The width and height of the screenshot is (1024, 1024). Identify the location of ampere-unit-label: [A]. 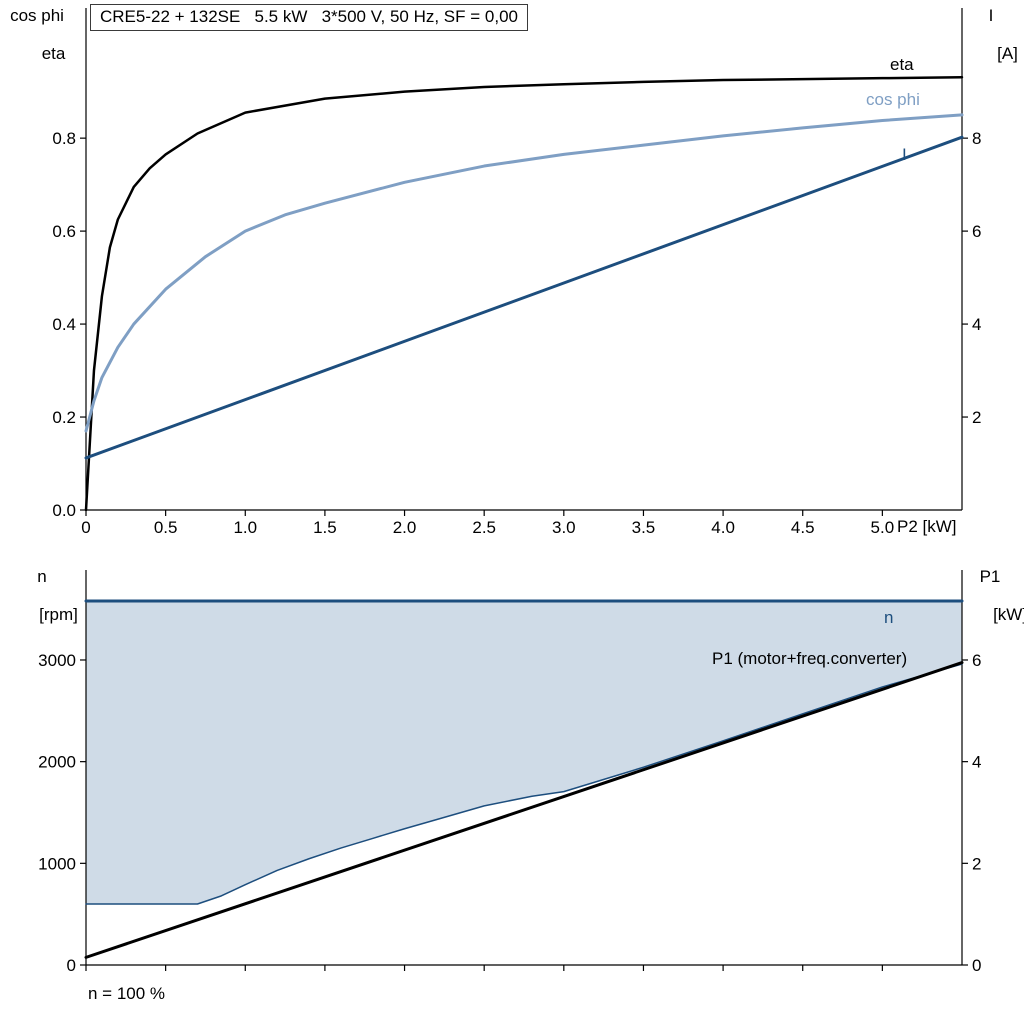
(1007, 53).